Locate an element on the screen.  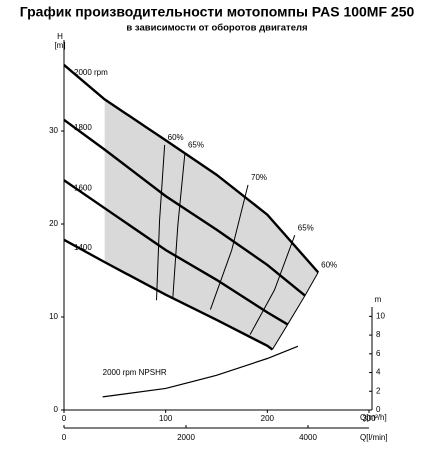
y2-tick-label: 8 is located at coordinates (378, 334).